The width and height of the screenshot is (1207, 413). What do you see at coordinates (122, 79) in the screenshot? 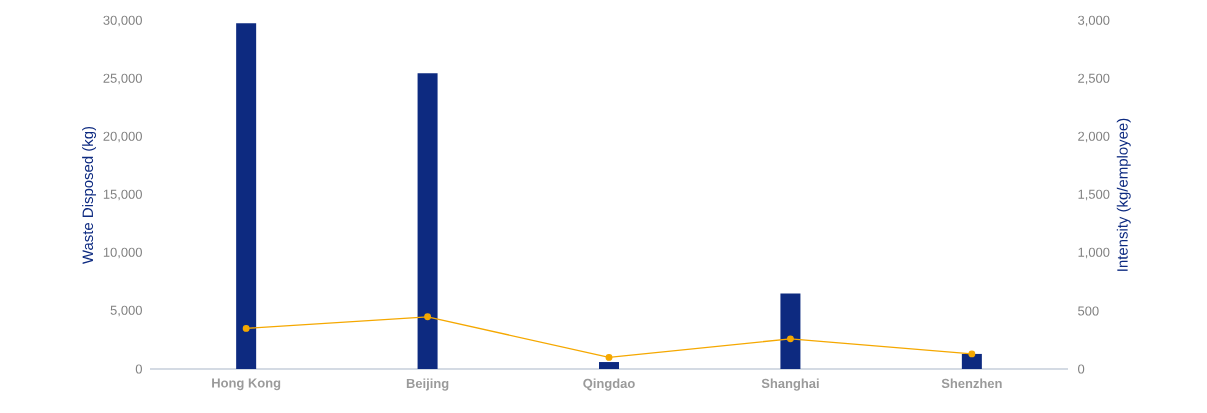
I see `y-tick-label: 25,000` at bounding box center [122, 79].